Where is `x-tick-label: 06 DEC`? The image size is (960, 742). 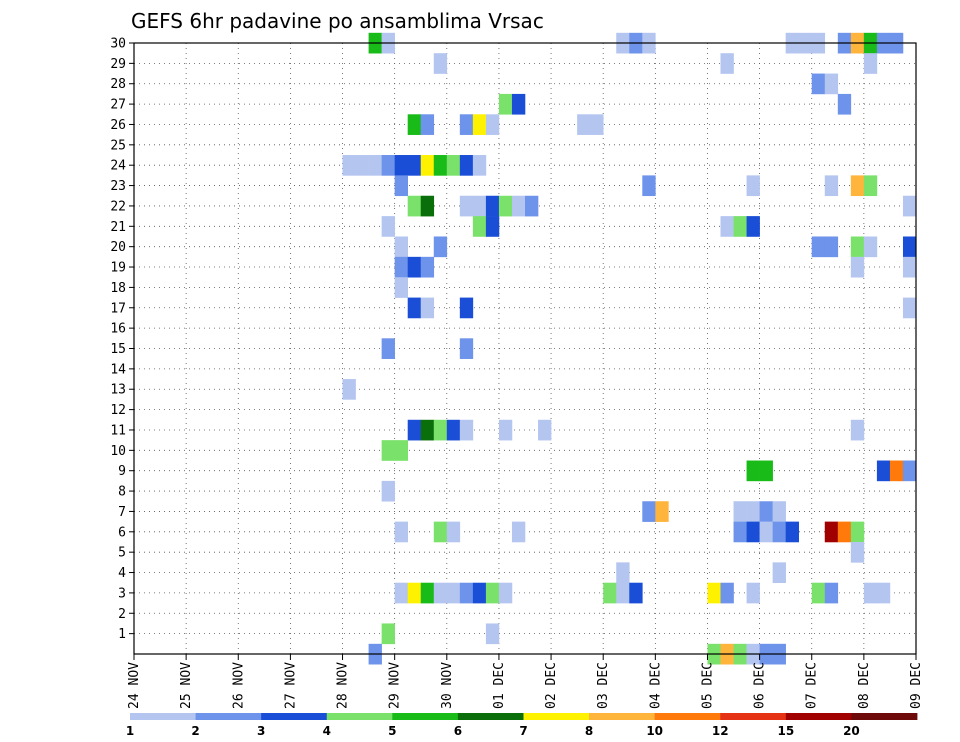 x-tick-label: 06 DEC is located at coordinates (760, 685).